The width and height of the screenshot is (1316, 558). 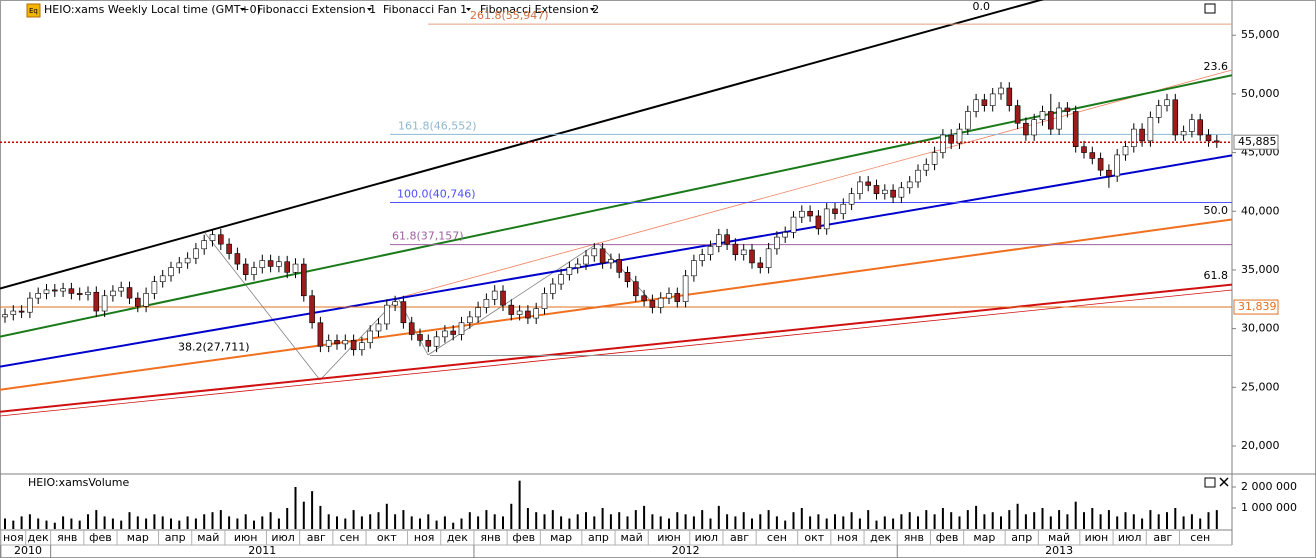 I want to click on month-label: дек, so click(x=38, y=537).